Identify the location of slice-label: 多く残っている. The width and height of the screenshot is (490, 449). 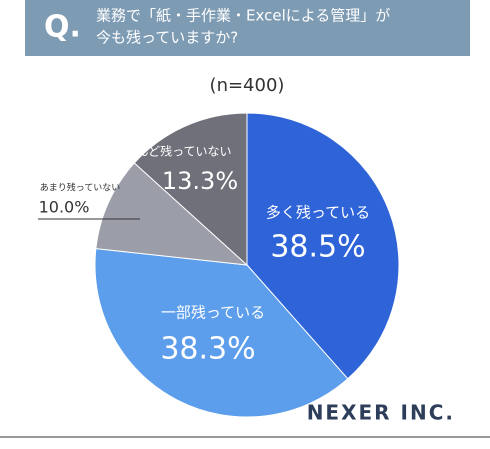
(318, 213).